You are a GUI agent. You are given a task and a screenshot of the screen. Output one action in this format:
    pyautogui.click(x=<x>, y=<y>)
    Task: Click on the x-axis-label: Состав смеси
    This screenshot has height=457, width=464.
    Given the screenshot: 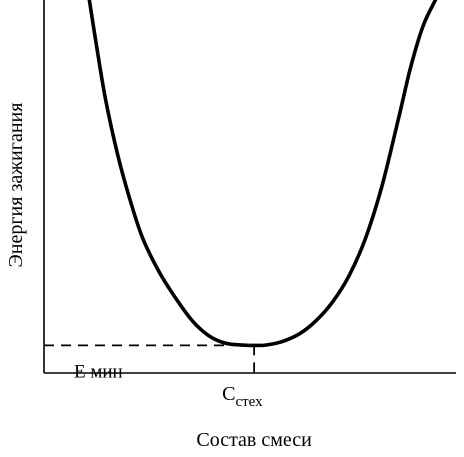 What is the action you would take?
    pyautogui.click(x=254, y=440)
    